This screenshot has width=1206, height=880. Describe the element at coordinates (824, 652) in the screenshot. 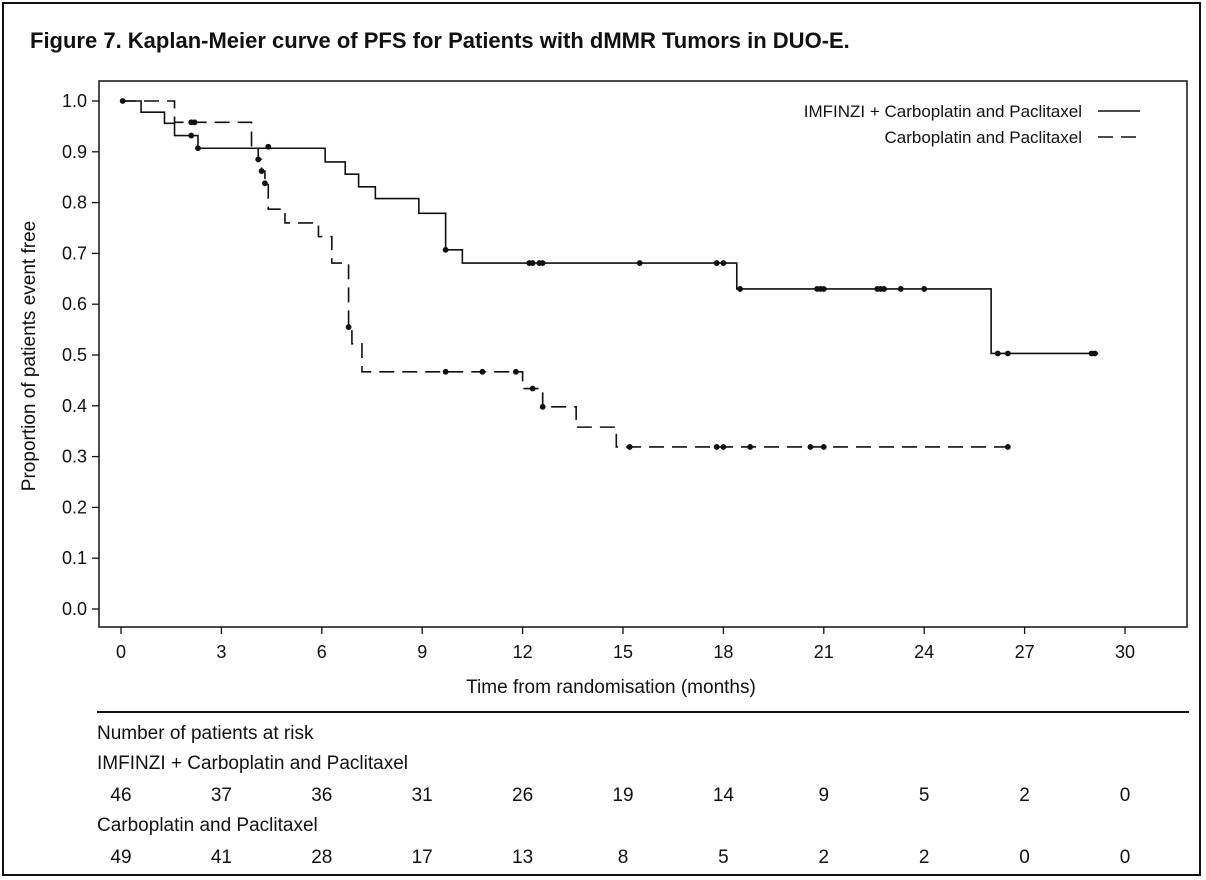

I see `x-tick-label: 21` at that location.